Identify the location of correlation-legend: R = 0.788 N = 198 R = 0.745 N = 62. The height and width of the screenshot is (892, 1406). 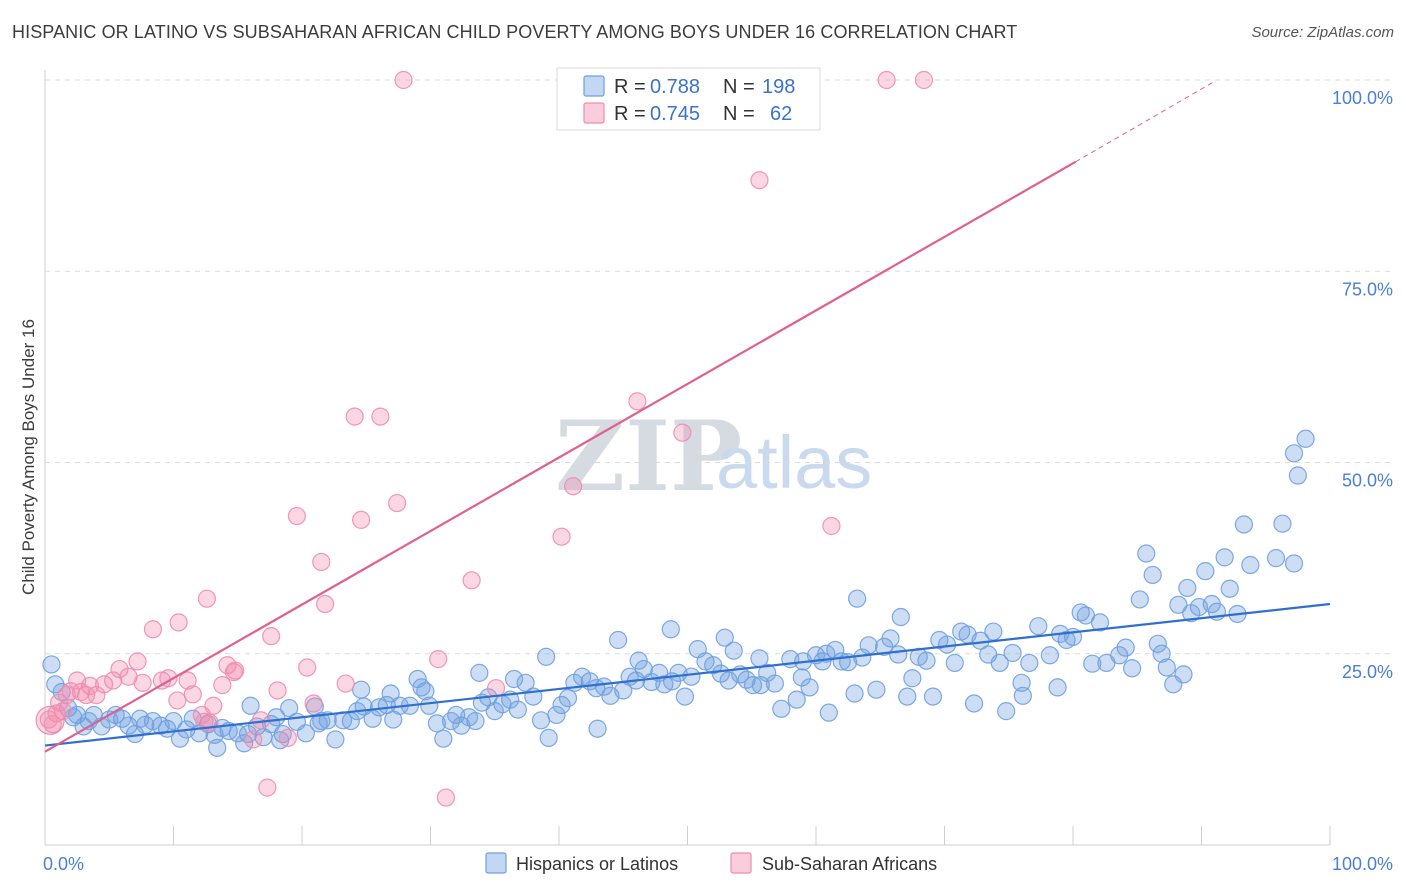
(688, 99).